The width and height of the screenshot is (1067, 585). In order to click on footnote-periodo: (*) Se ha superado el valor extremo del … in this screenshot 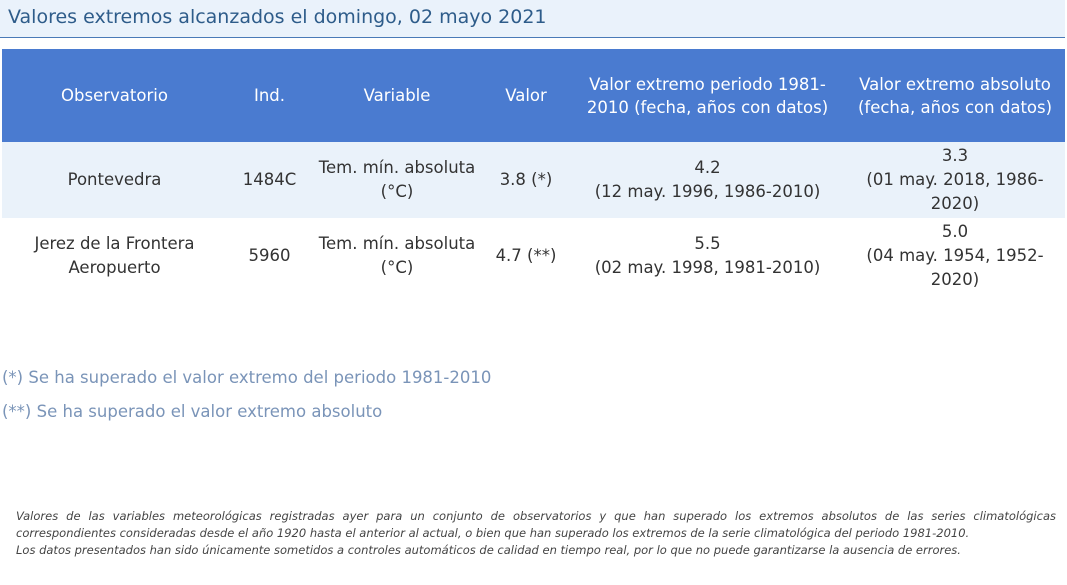, I will do `click(247, 377)`.